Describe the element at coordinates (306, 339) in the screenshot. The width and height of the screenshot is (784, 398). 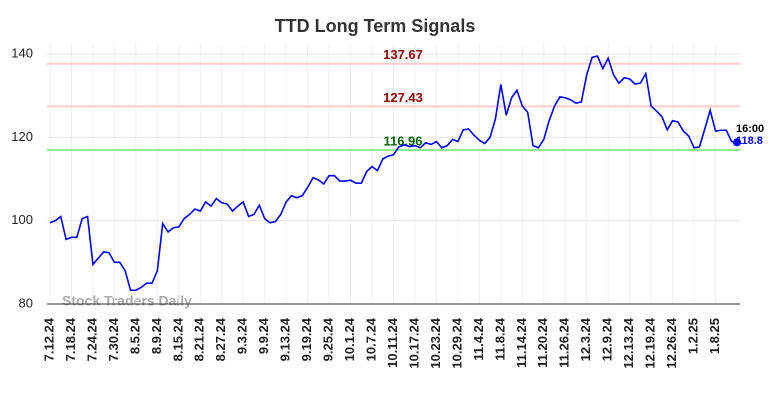
I see `x-tick-label: 9.19.24` at that location.